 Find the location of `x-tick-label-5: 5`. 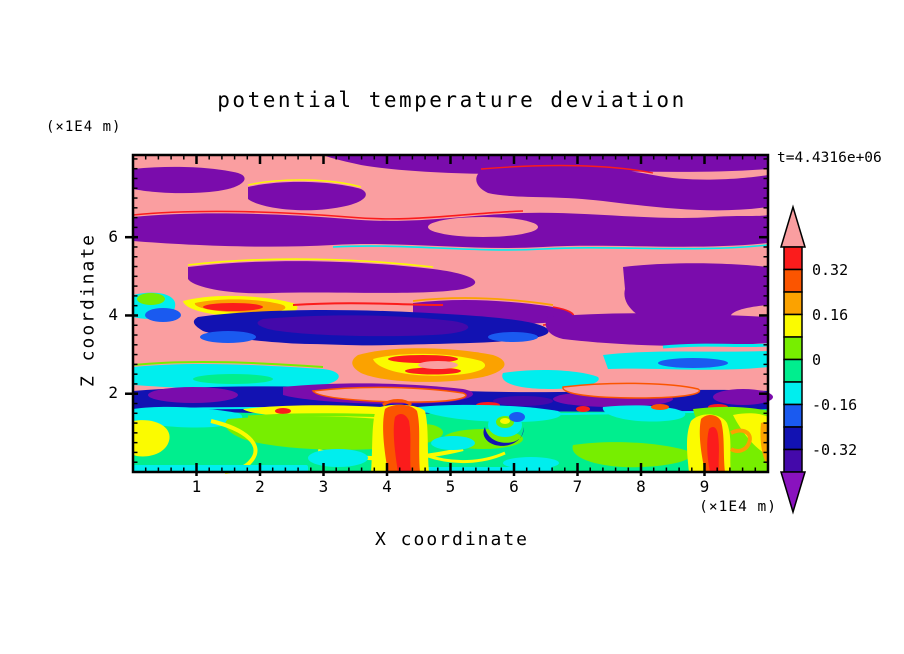

x-tick-label-5: 5 is located at coordinates (450, 486).